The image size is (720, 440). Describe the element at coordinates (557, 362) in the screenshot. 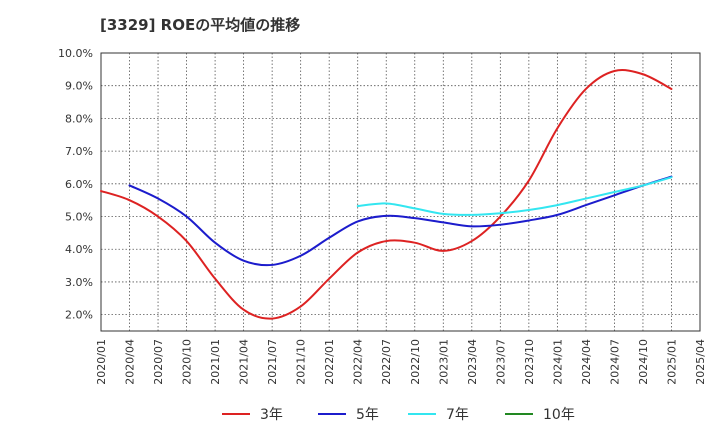

I see `x-tick-label: 2024/01` at that location.